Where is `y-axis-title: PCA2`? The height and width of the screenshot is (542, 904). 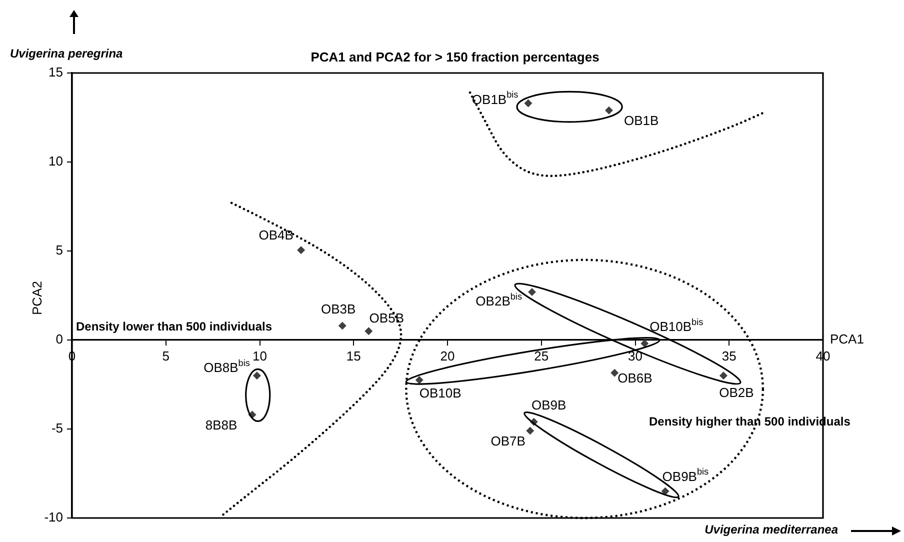 y-axis-title: PCA2 is located at coordinates (37, 298).